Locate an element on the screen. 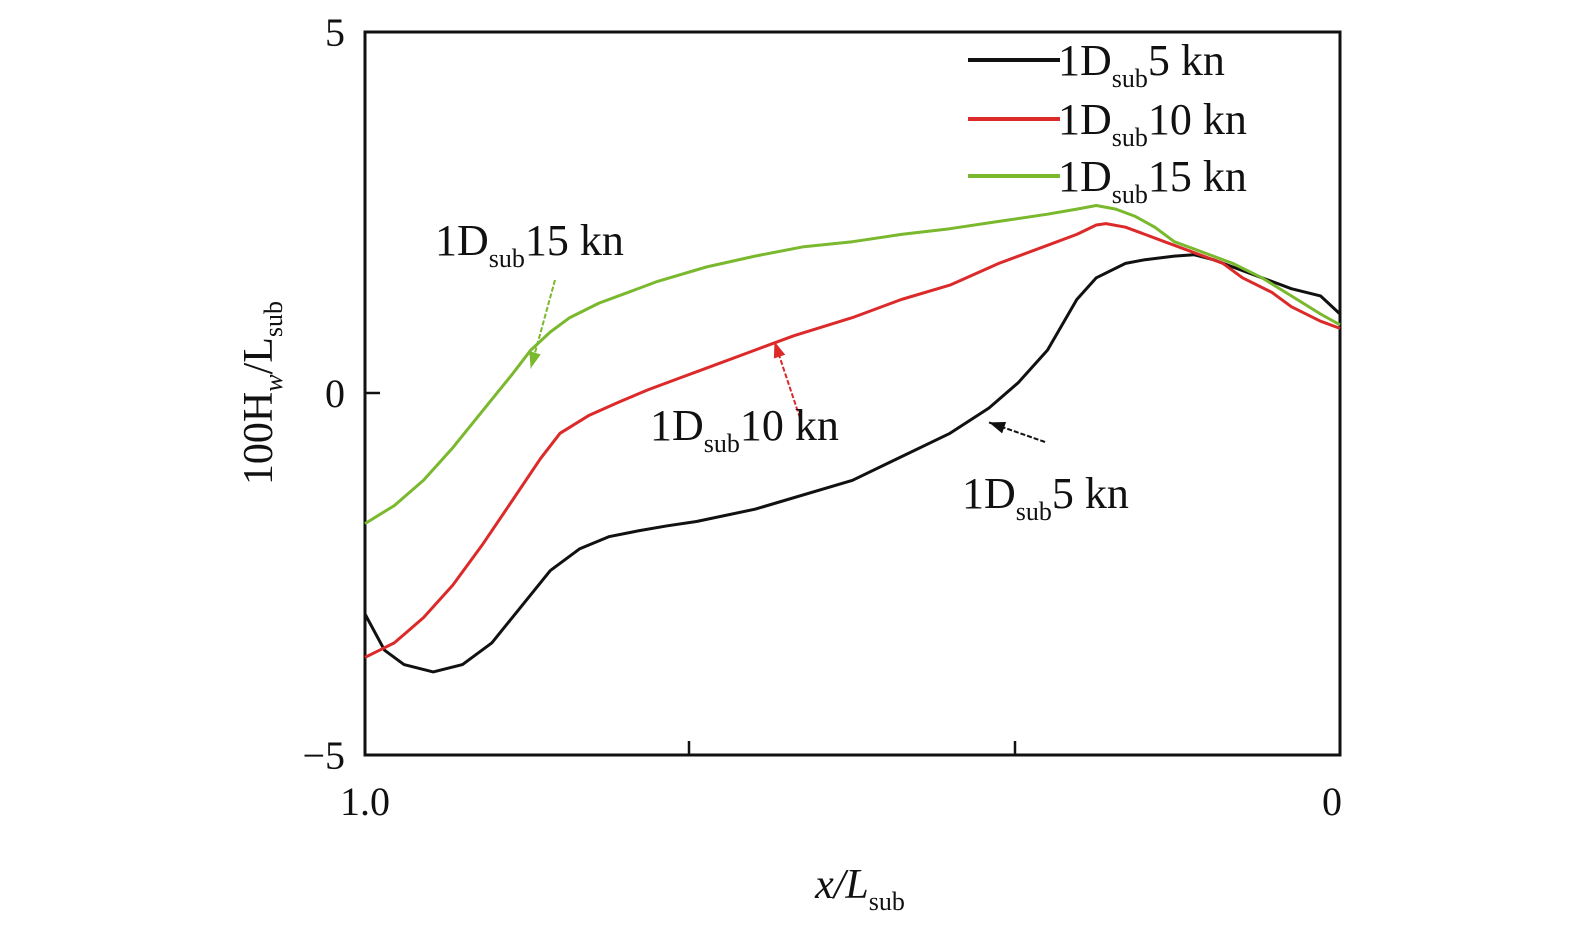 This screenshot has height=935, width=1575. legend: 1Dsub5 kn 1Dsub10 kn 1Dsub15 kn is located at coordinates (1107, 122).